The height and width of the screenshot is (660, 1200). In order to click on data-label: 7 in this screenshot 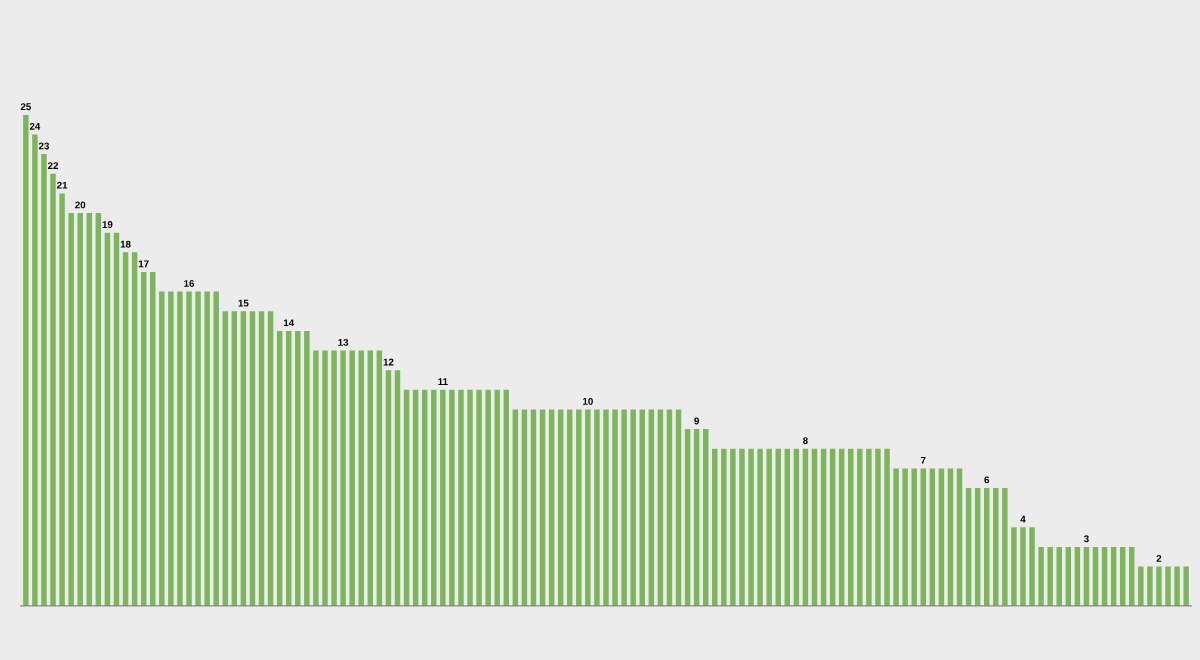, I will do `click(923, 460)`.